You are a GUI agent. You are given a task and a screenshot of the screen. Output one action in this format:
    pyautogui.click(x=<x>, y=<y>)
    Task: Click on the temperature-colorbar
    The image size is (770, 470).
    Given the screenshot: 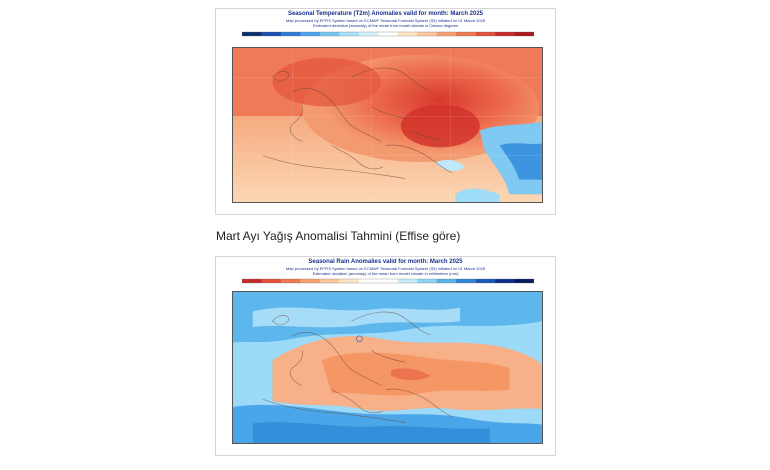 What is the action you would take?
    pyautogui.click(x=388, y=34)
    